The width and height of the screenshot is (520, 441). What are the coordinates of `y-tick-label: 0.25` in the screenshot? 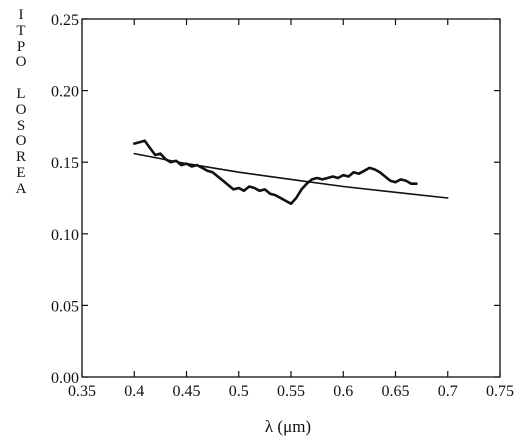 It's located at (65, 20).